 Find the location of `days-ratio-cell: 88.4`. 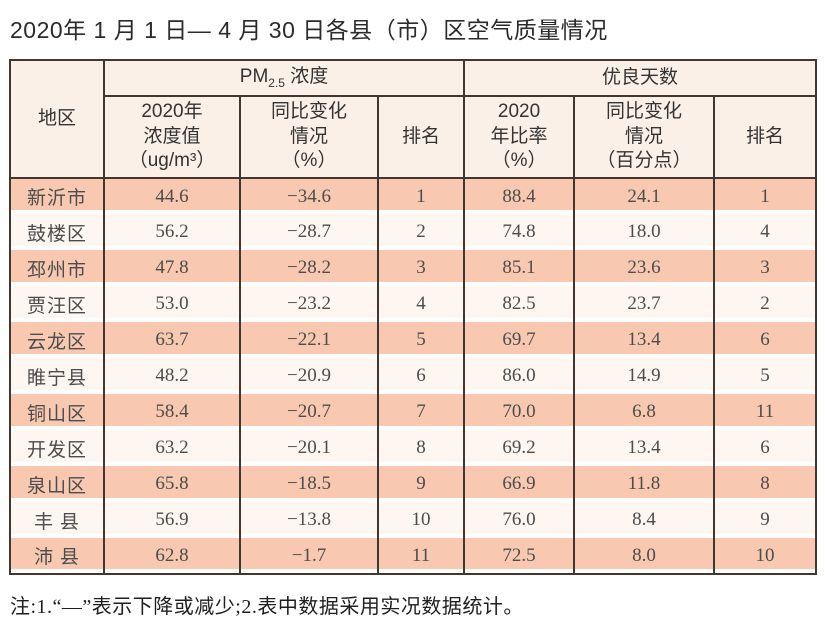

days-ratio-cell: 88.4 is located at coordinates (519, 196).